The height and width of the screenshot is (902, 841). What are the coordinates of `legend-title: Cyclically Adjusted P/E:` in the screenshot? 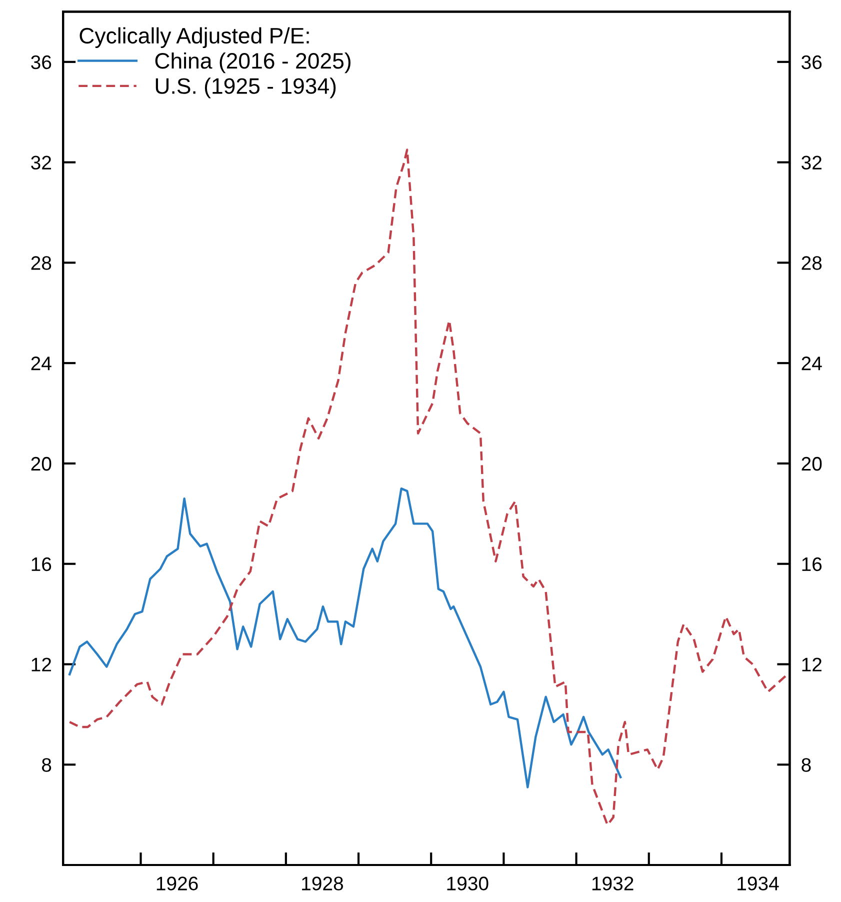 It's located at (194, 37).